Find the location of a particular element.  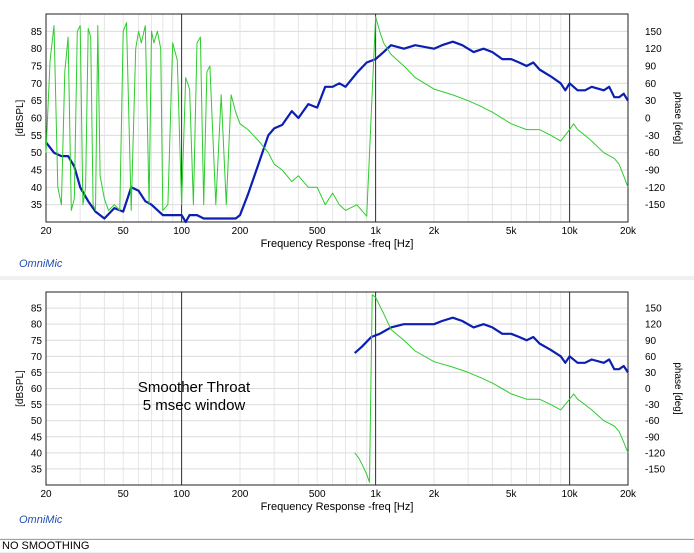

series-line-phase is located at coordinates (491, 388).